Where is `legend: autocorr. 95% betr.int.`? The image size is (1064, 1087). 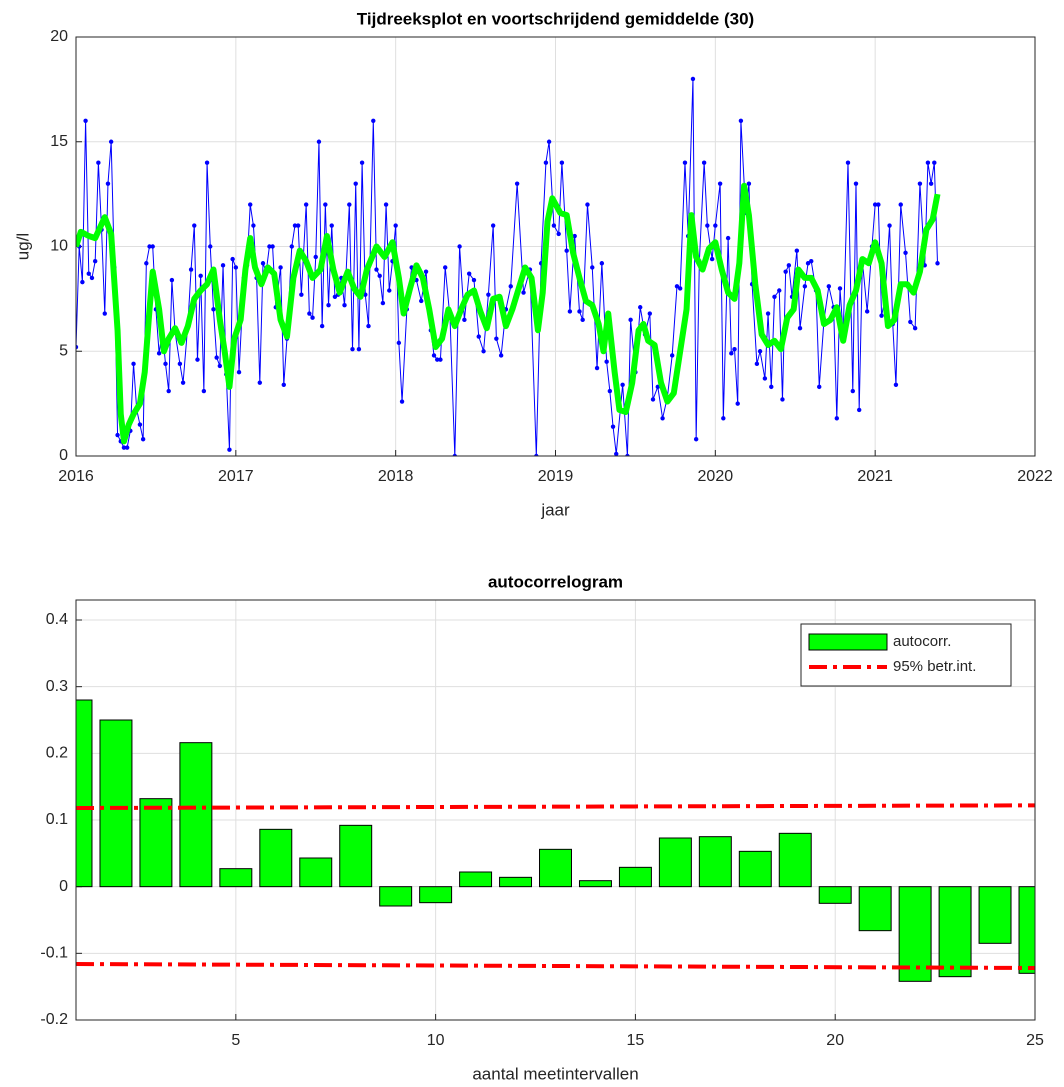 legend: autocorr. 95% betr.int. is located at coordinates (906, 655).